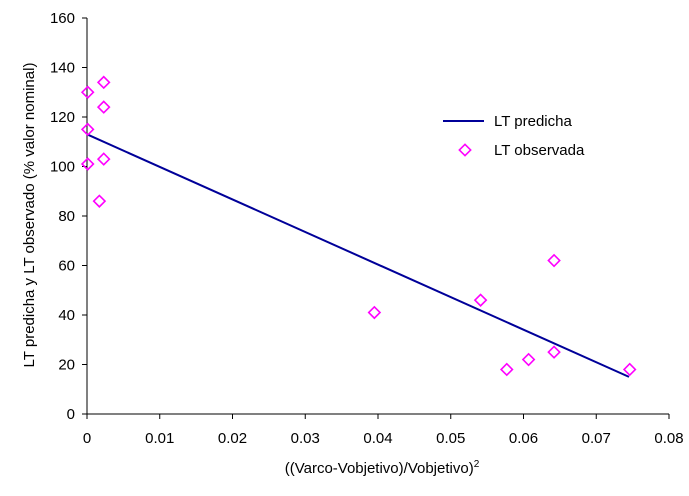 This screenshot has height=496, width=689. What do you see at coordinates (66, 315) in the screenshot?
I see `y-tick-label: 40` at bounding box center [66, 315].